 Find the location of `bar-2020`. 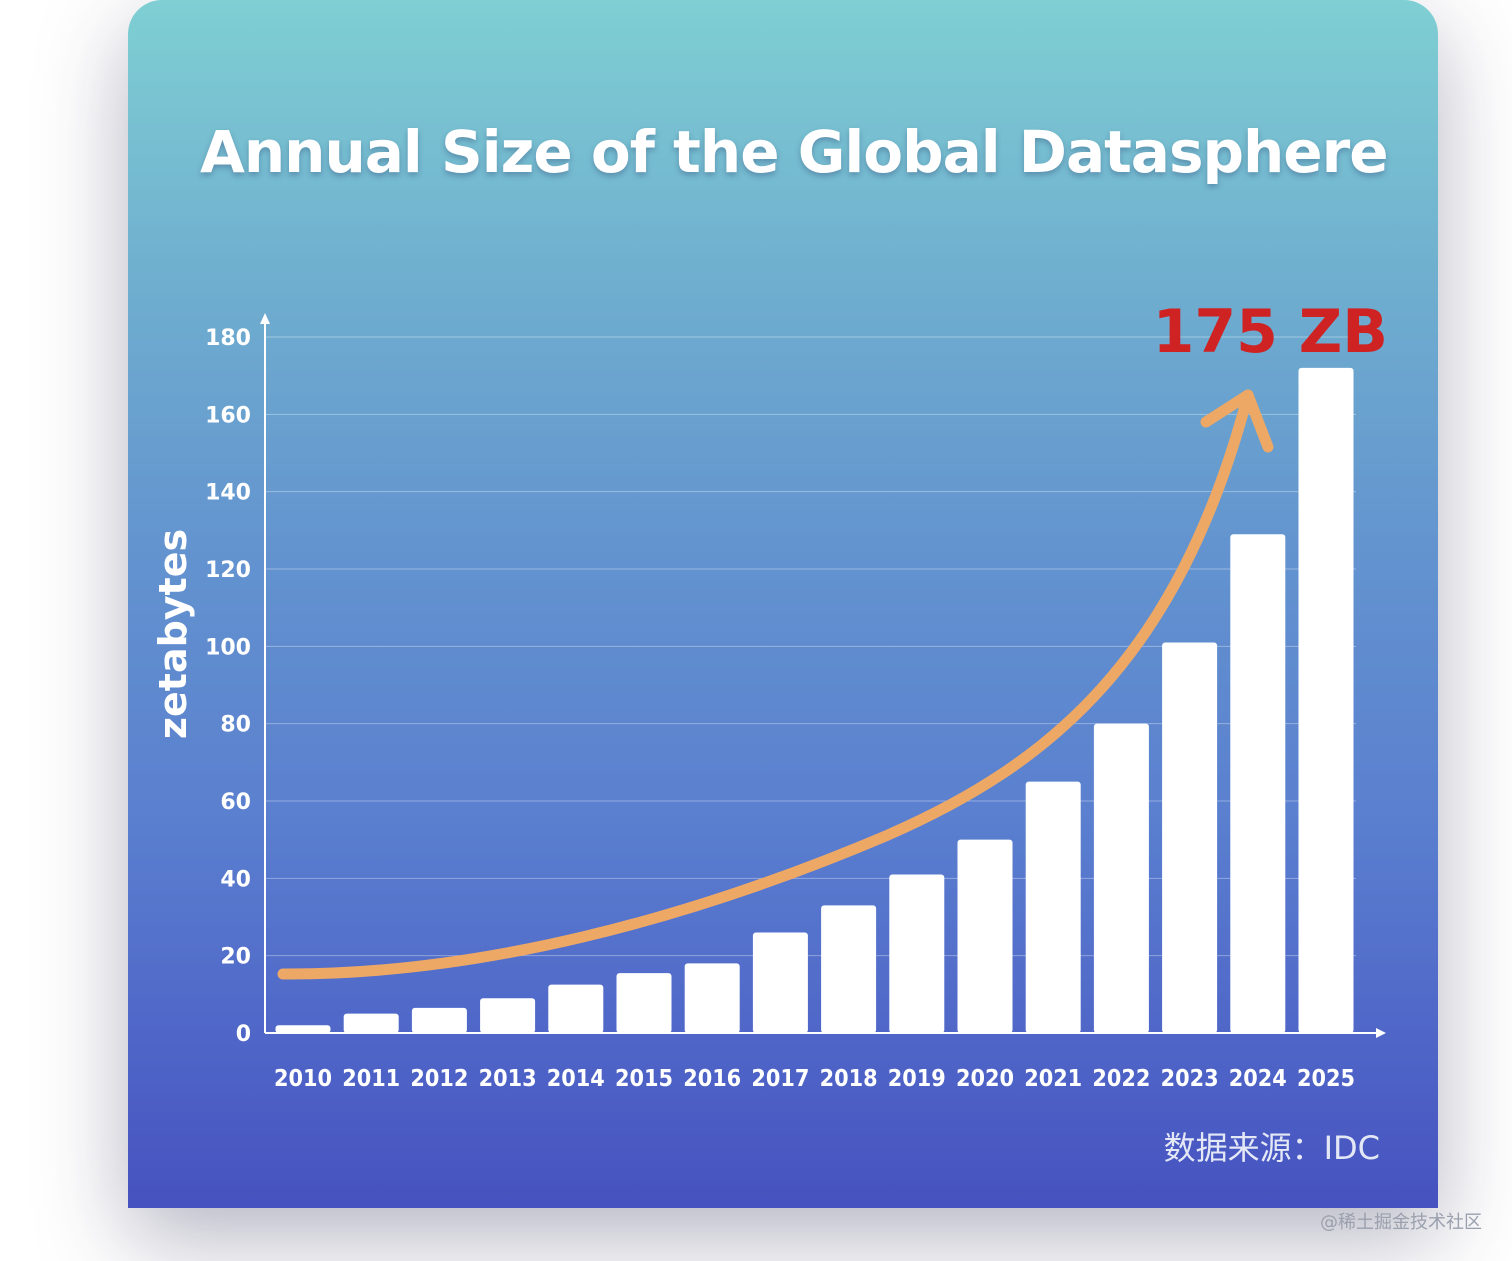

bar-2020 is located at coordinates (985, 936).